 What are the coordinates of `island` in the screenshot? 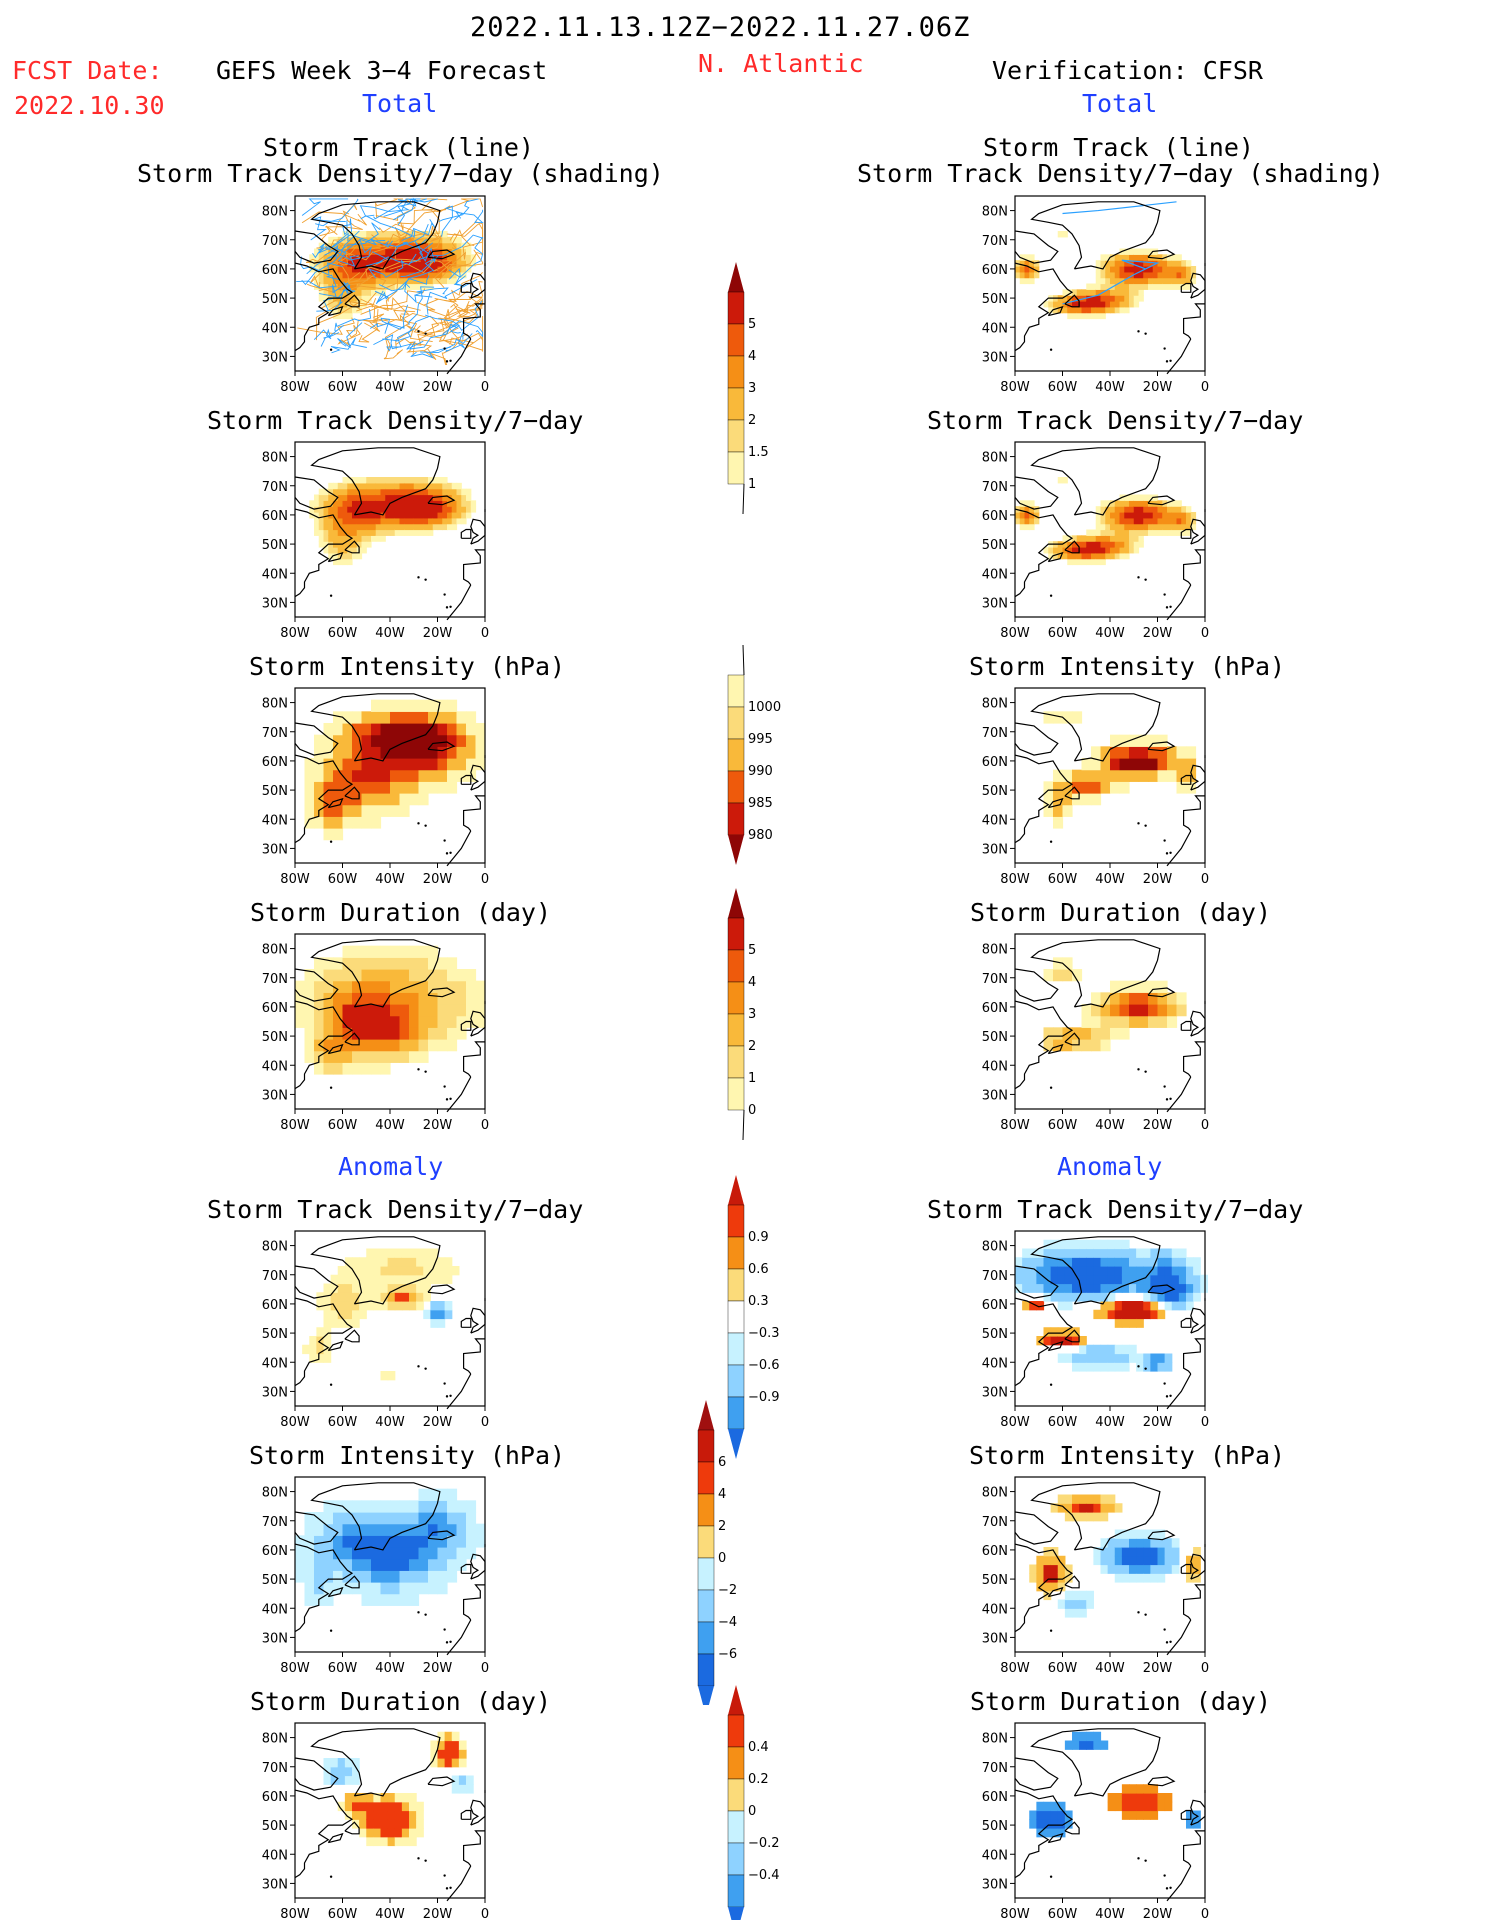 It's located at (1138, 1858).